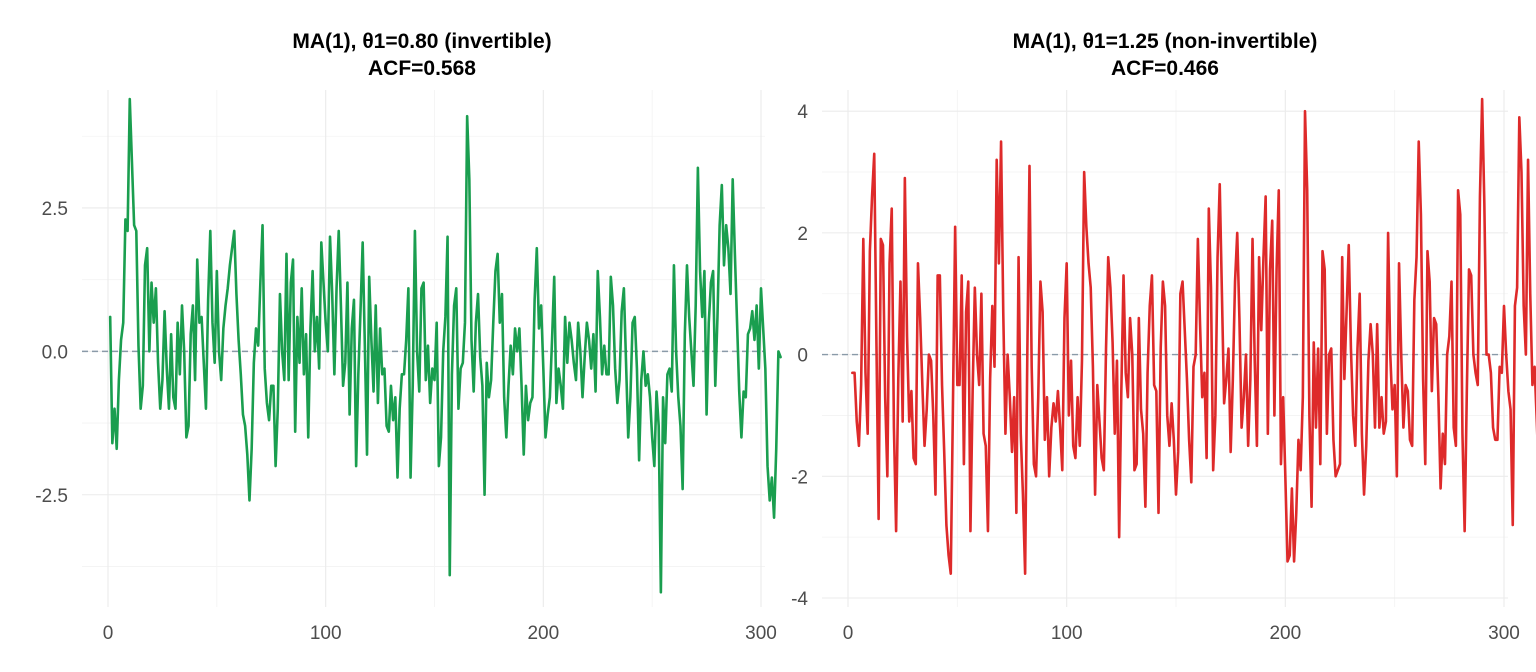 This screenshot has height=672, width=1536. I want to click on y-tick-label: 2.5, so click(55, 209).